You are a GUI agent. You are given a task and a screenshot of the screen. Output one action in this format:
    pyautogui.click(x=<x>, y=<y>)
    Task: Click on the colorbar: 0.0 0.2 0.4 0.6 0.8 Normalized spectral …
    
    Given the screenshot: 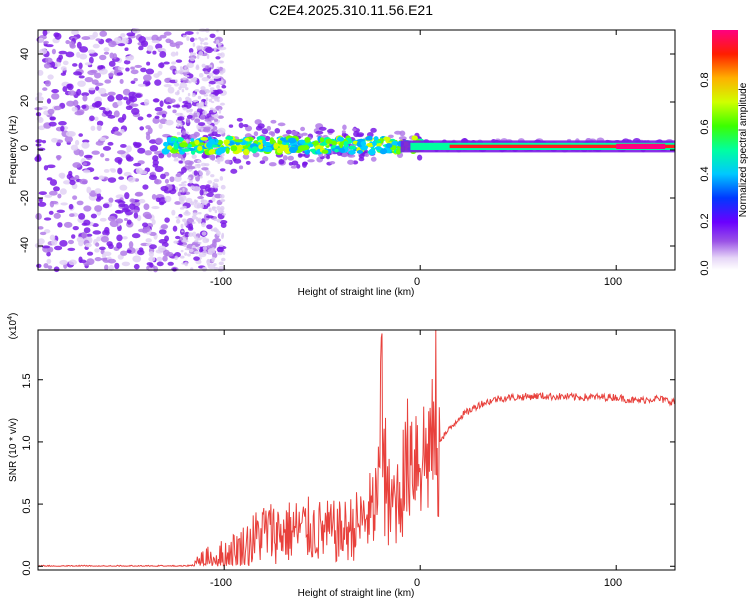 What is the action you would take?
    pyautogui.click(x=724, y=153)
    